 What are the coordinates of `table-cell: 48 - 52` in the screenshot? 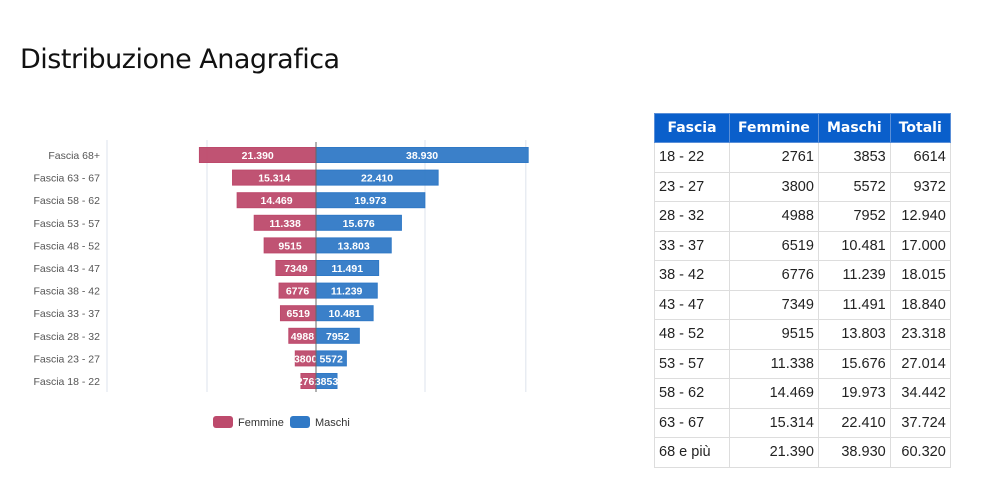 It's located at (692, 334).